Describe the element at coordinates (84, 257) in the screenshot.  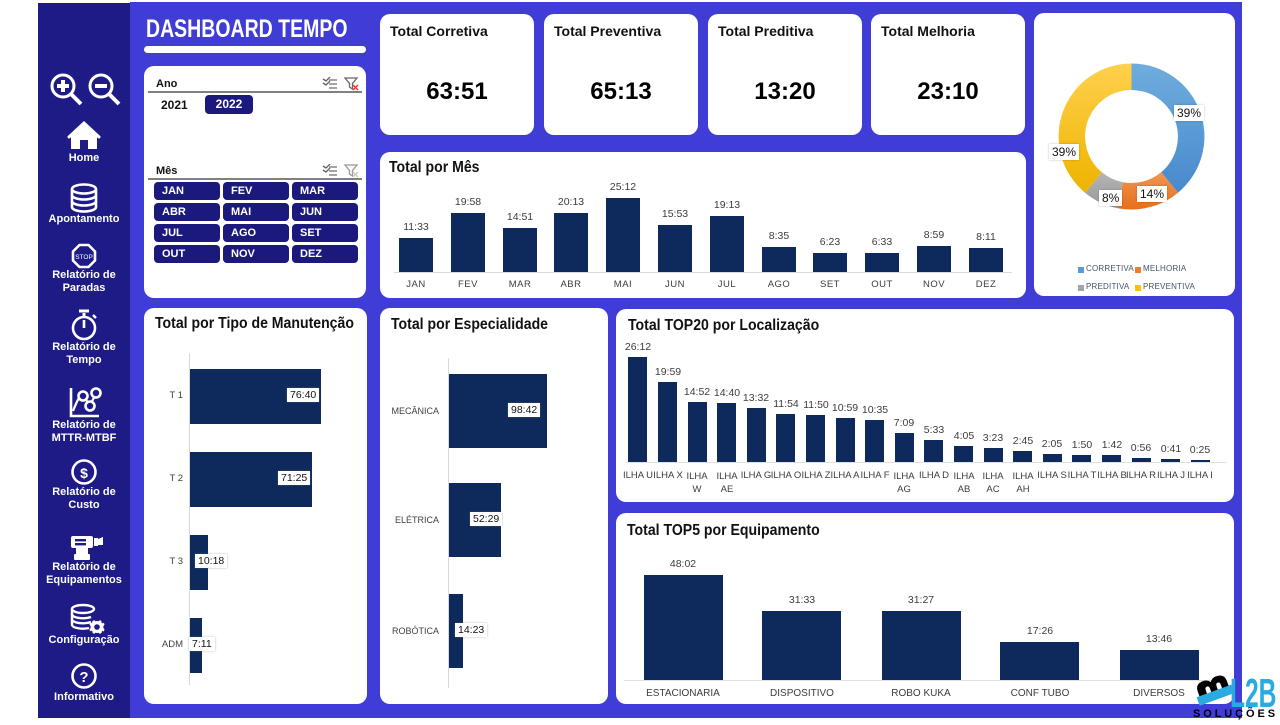
I see `svg-text: STOP` at that location.